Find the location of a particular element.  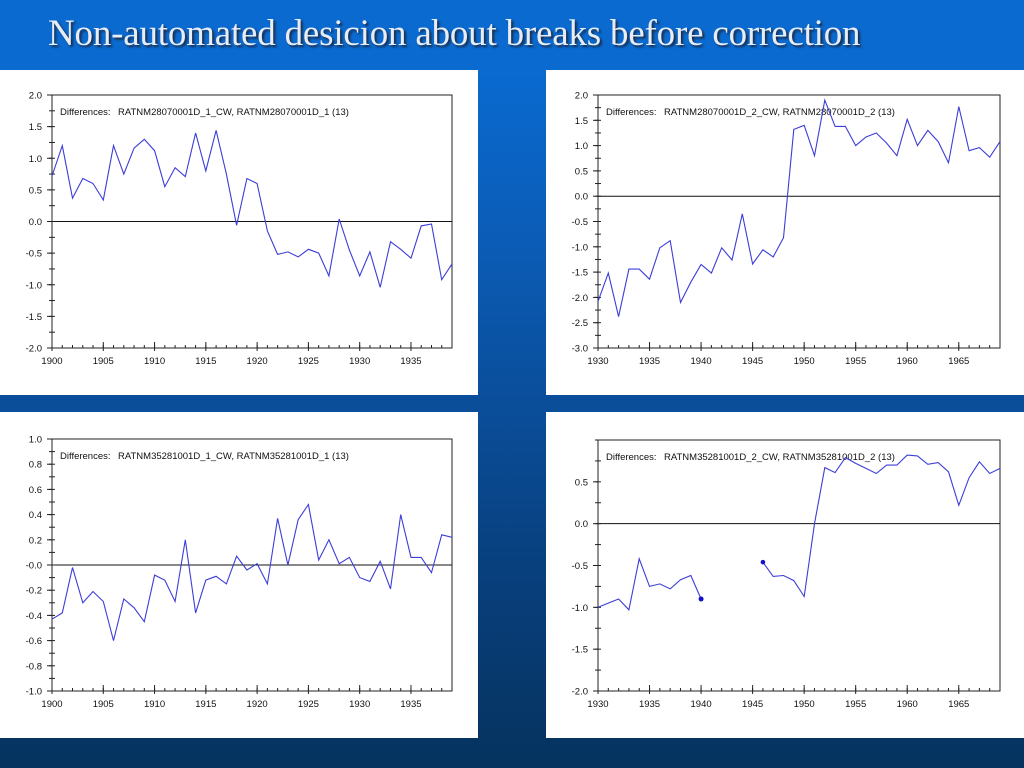

segment-end-marker is located at coordinates (701, 599).